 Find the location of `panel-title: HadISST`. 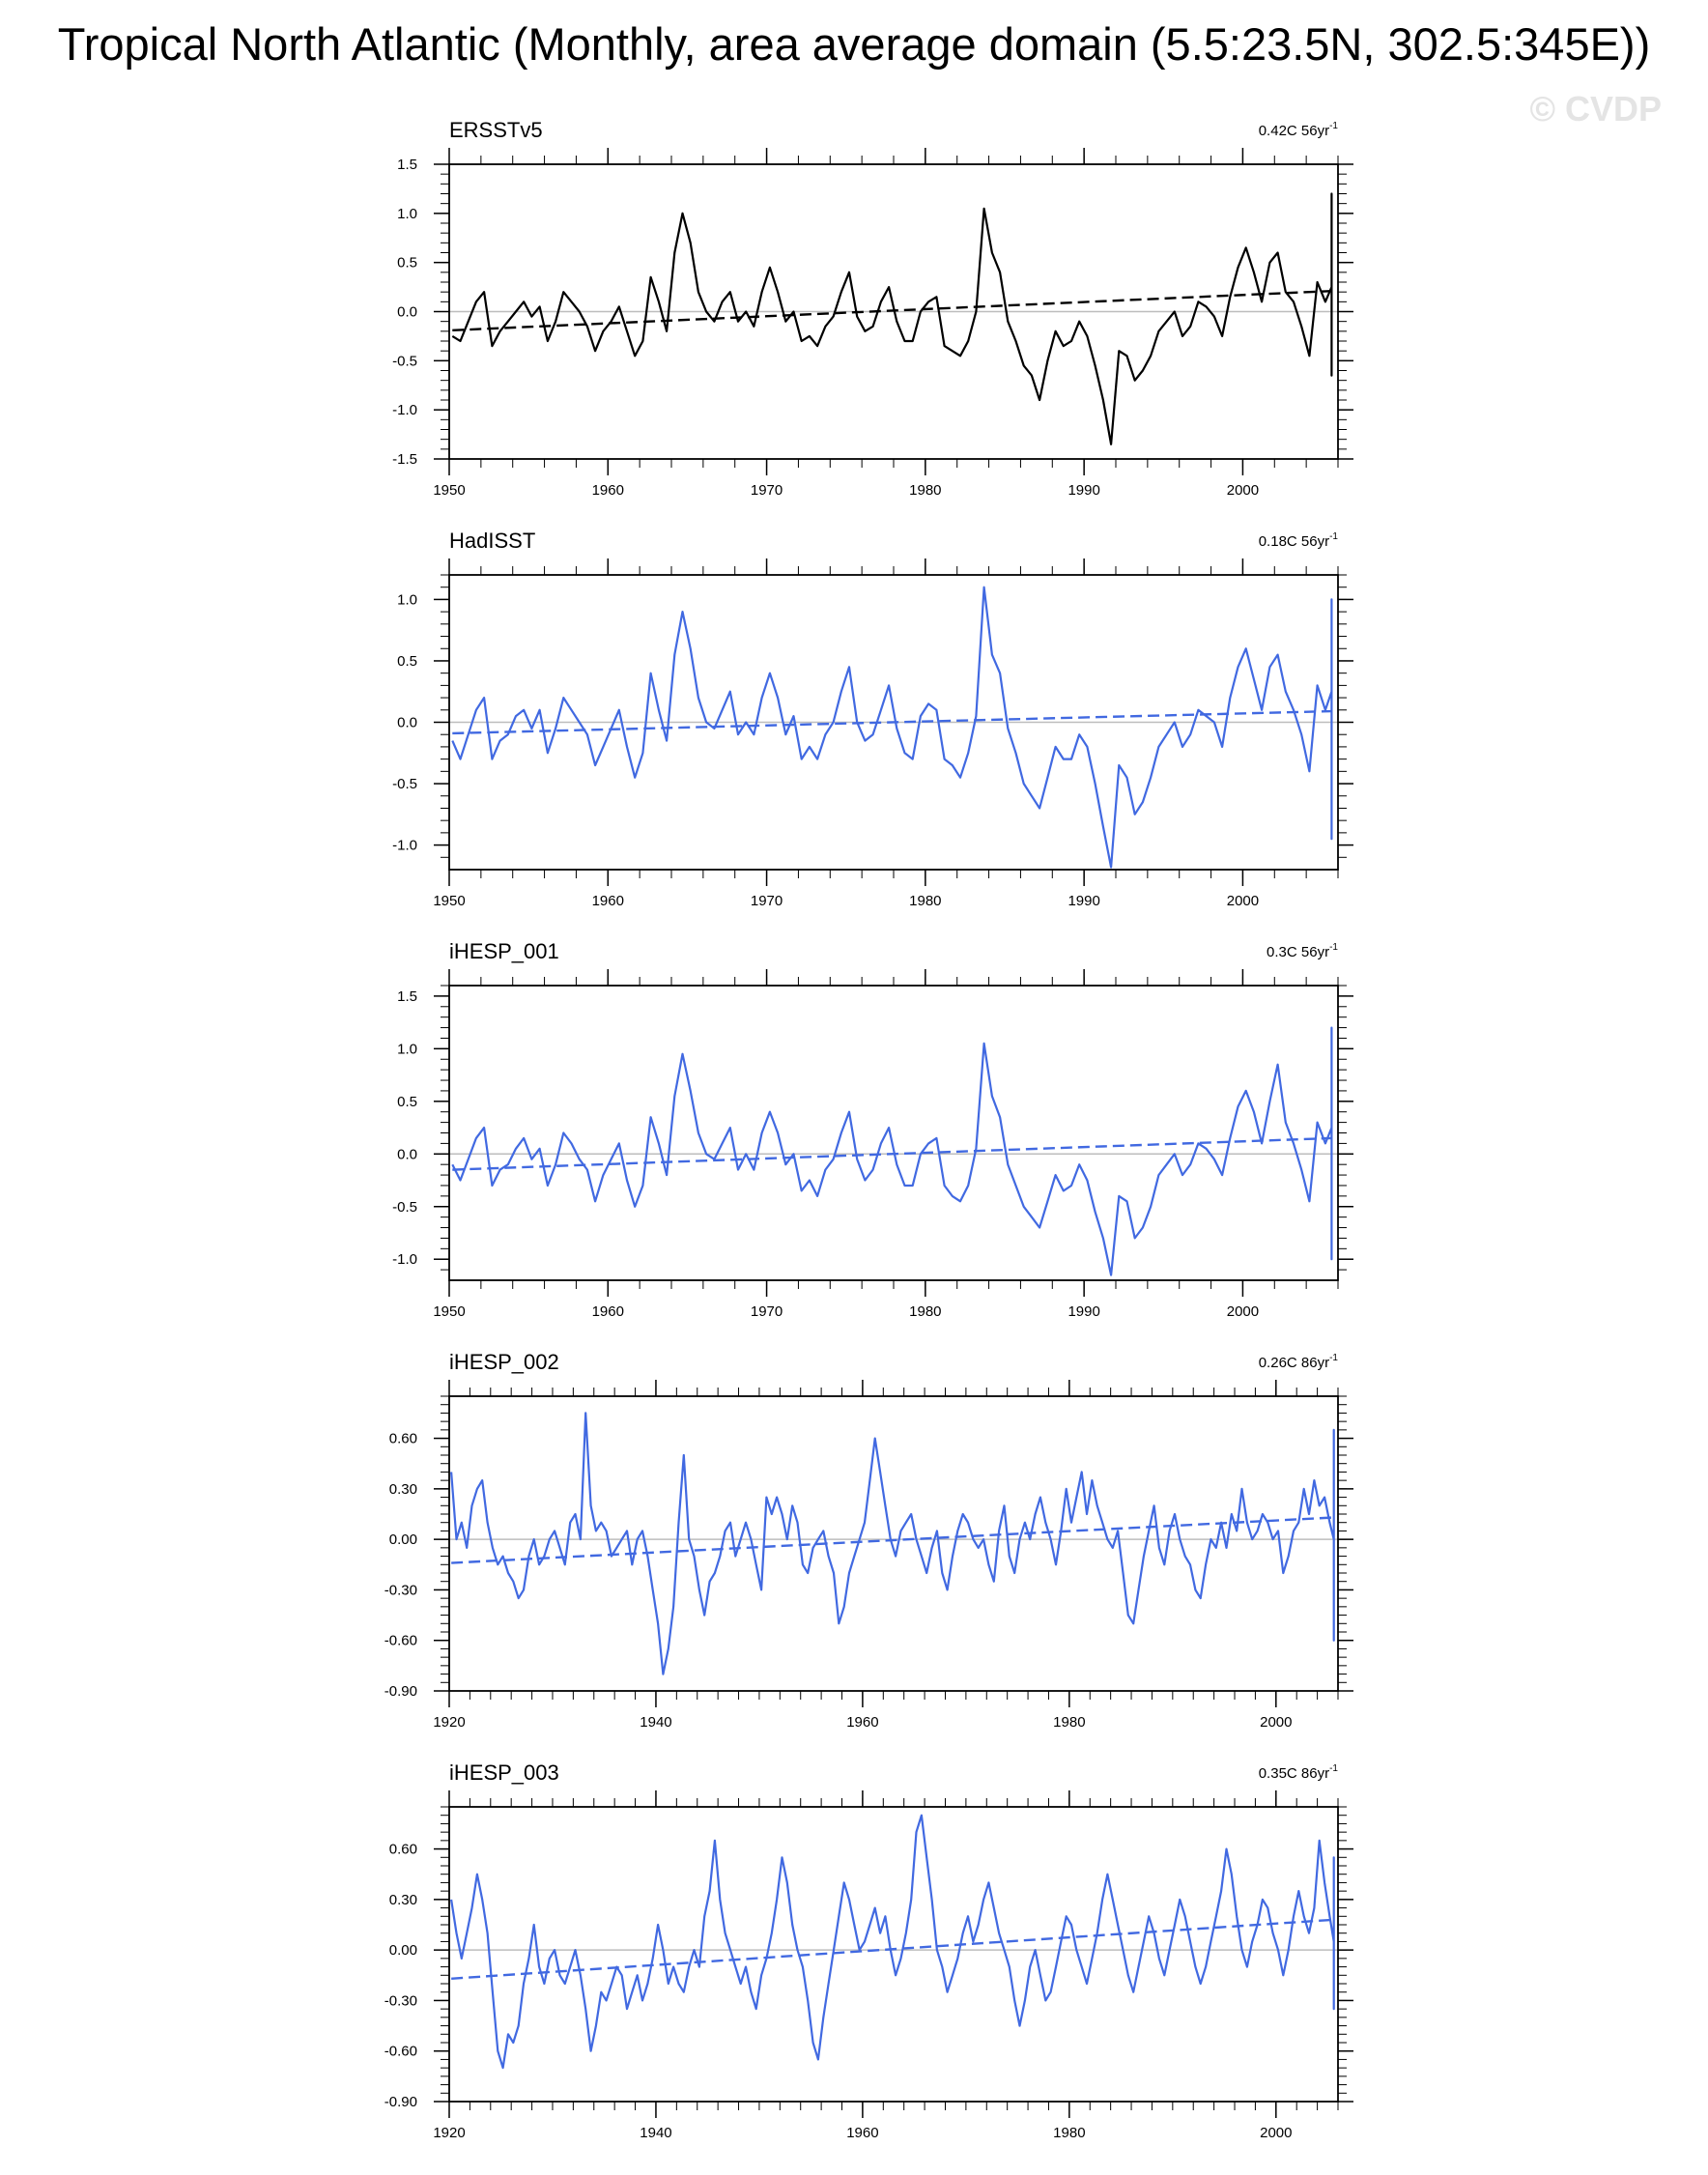

panel-title: HadISST is located at coordinates (492, 541).